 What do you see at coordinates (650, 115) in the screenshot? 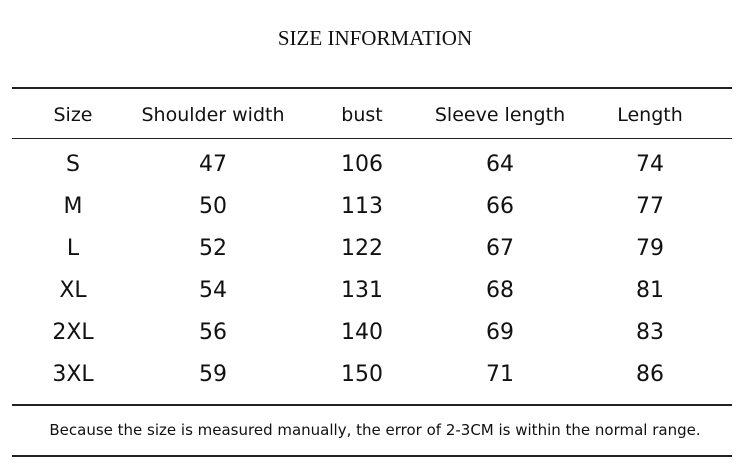
I see `column-header: Length` at bounding box center [650, 115].